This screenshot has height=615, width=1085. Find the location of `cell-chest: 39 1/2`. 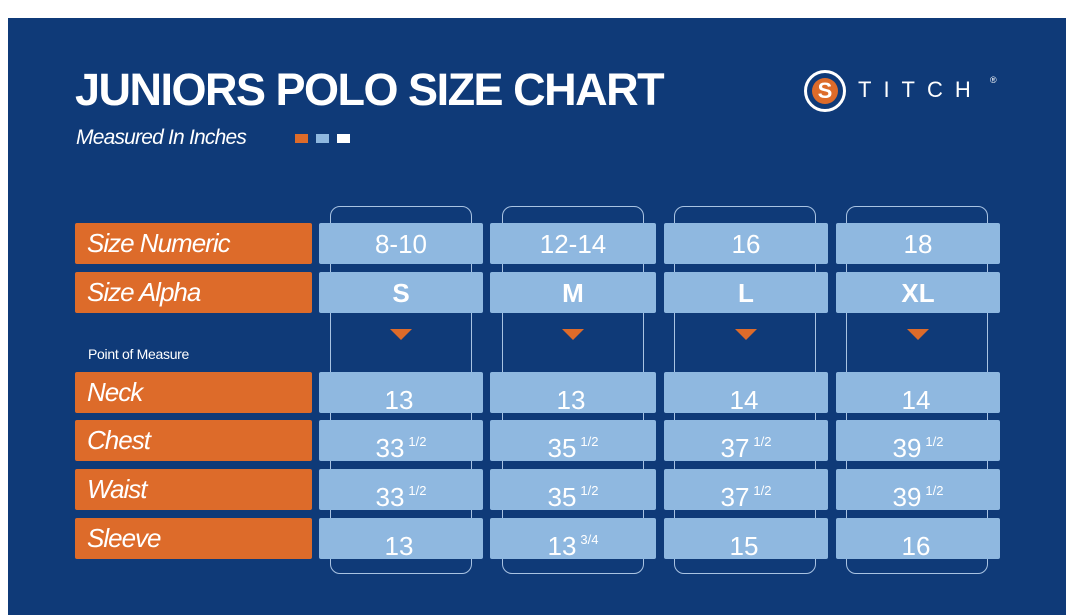

cell-chest: 39 1/2 is located at coordinates (918, 441).